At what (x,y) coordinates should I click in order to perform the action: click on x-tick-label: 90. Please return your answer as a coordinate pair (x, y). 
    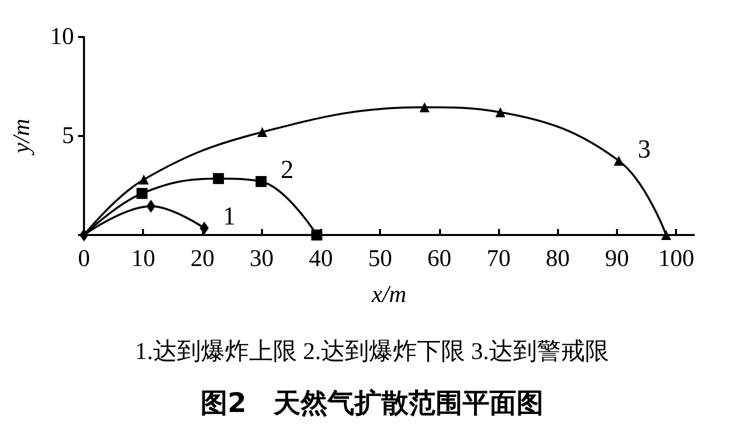
    Looking at the image, I should click on (617, 259).